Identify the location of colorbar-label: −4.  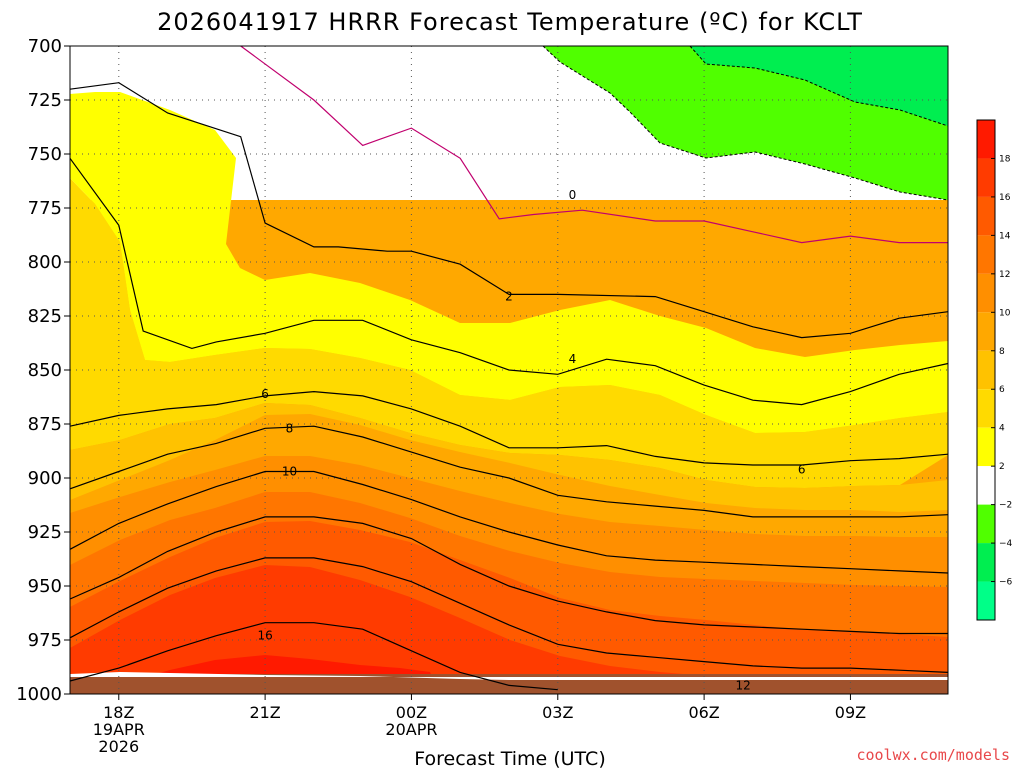
(1006, 544).